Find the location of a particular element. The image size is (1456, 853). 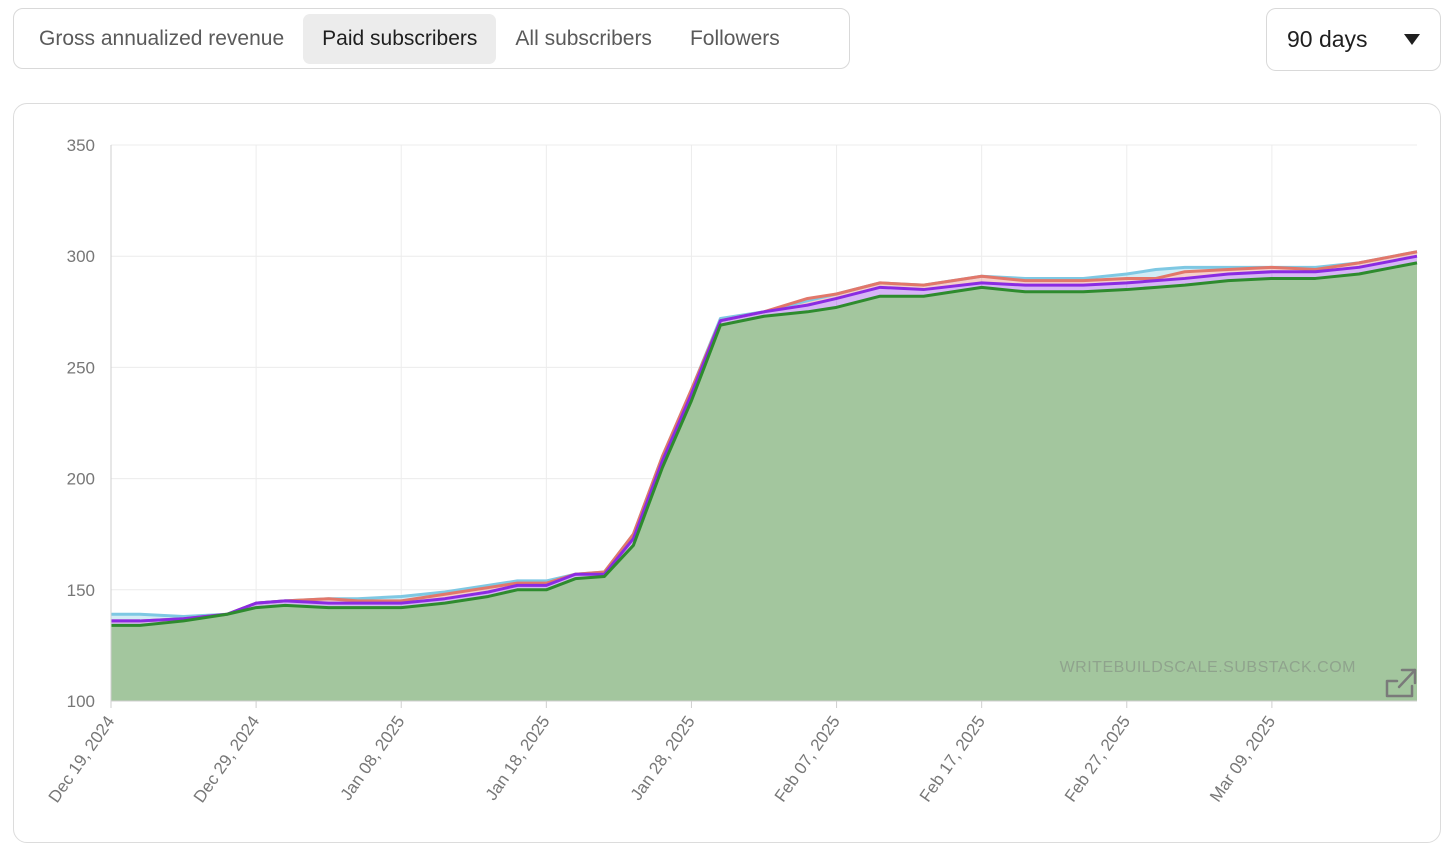

x-tick-label: Jan 08, 2025 is located at coordinates (373, 757).